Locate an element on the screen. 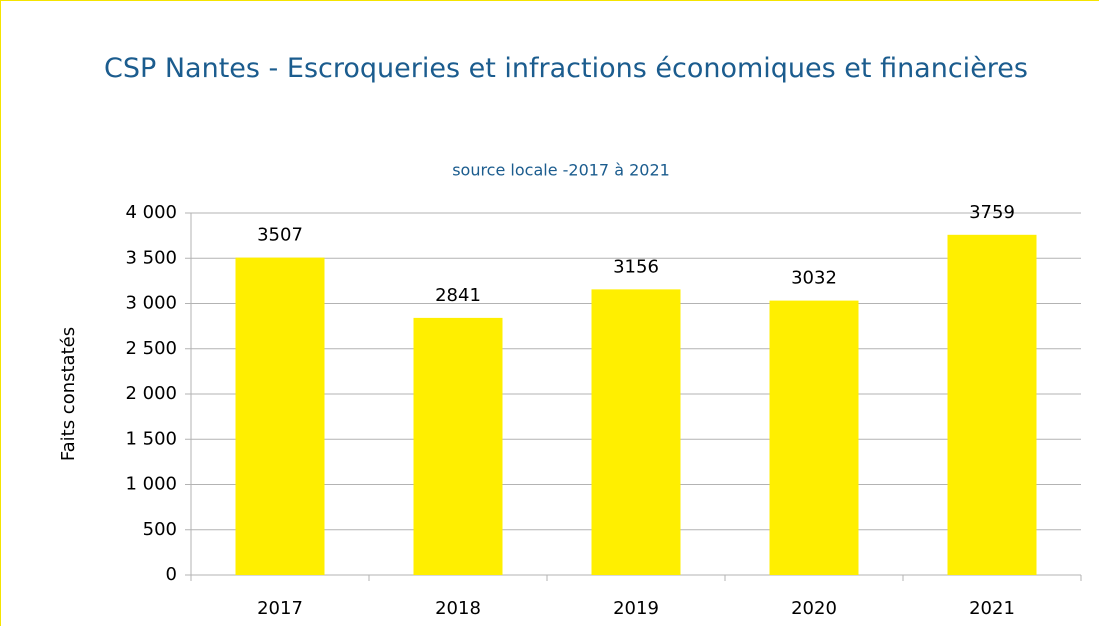 The width and height of the screenshot is (1099, 626). y-tick-label: 1 000 is located at coordinates (151, 484).